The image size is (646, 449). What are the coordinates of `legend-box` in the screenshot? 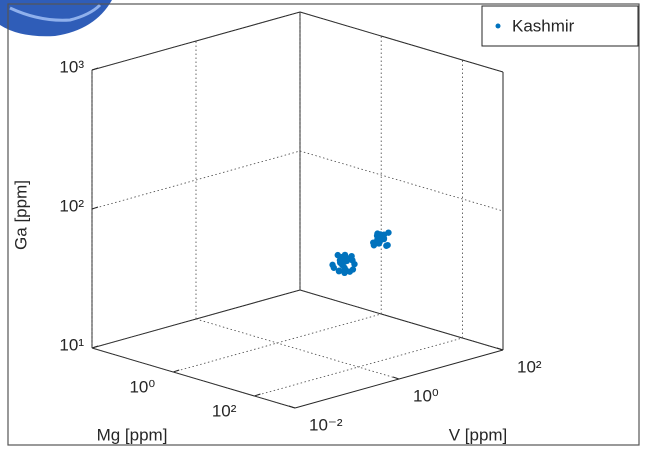 It's located at (560, 26).